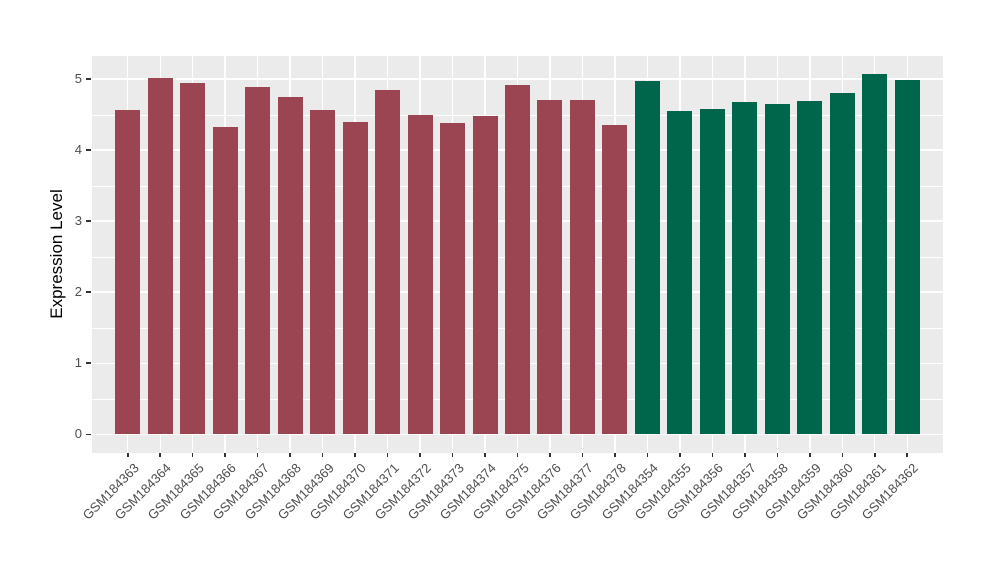  I want to click on y-tick-label: 4, so click(78, 150).